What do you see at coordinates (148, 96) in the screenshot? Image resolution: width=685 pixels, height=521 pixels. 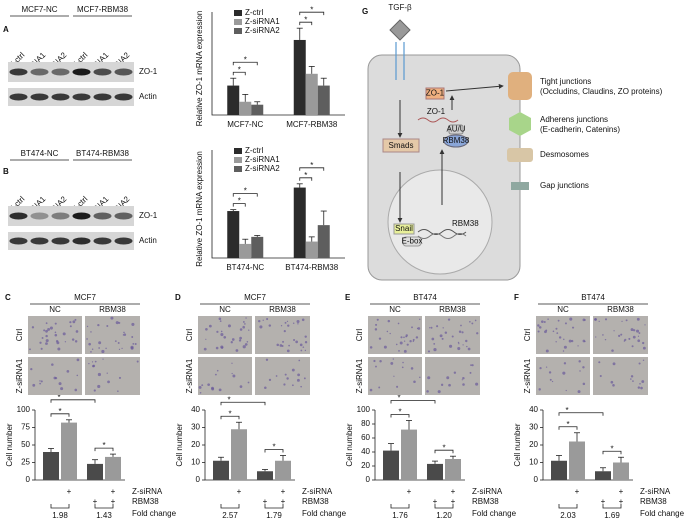 I see `row-label: Actin` at bounding box center [148, 96].